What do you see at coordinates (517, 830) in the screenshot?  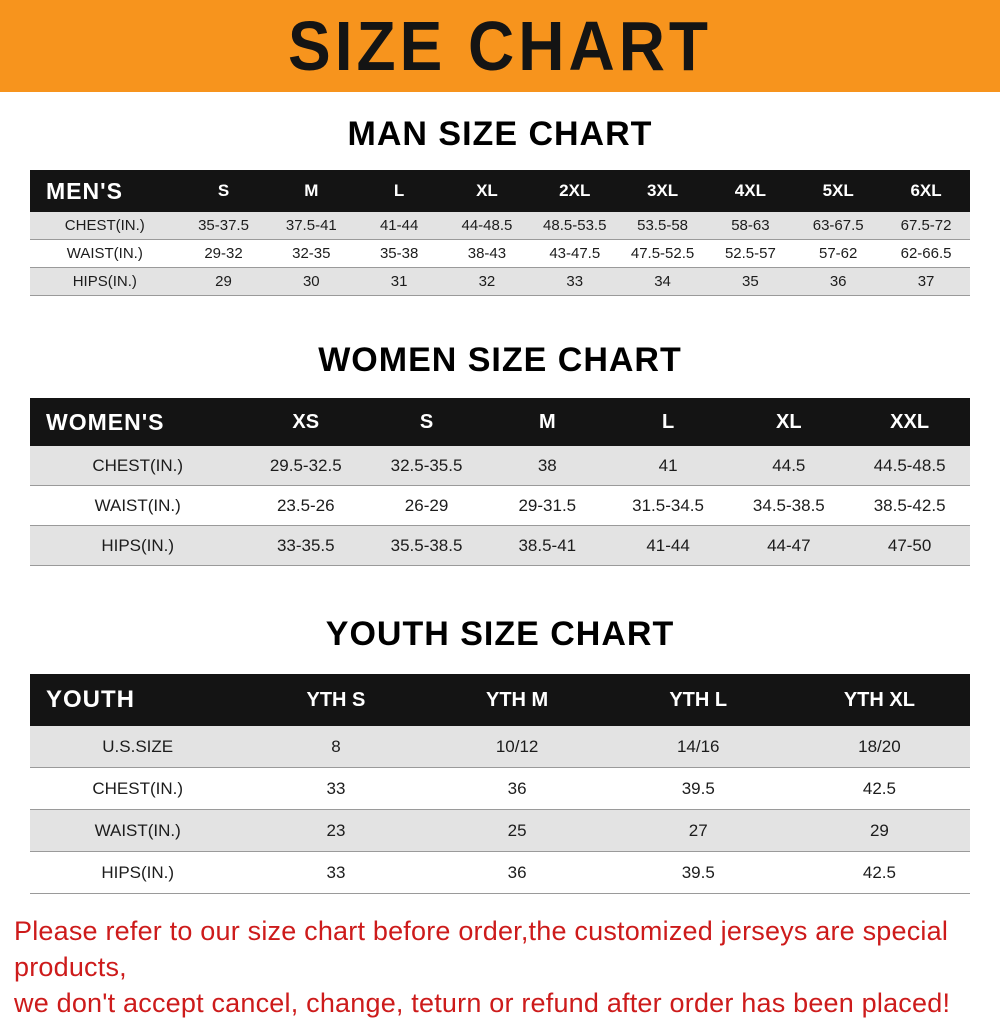 I see `size-value-cell: 25` at bounding box center [517, 830].